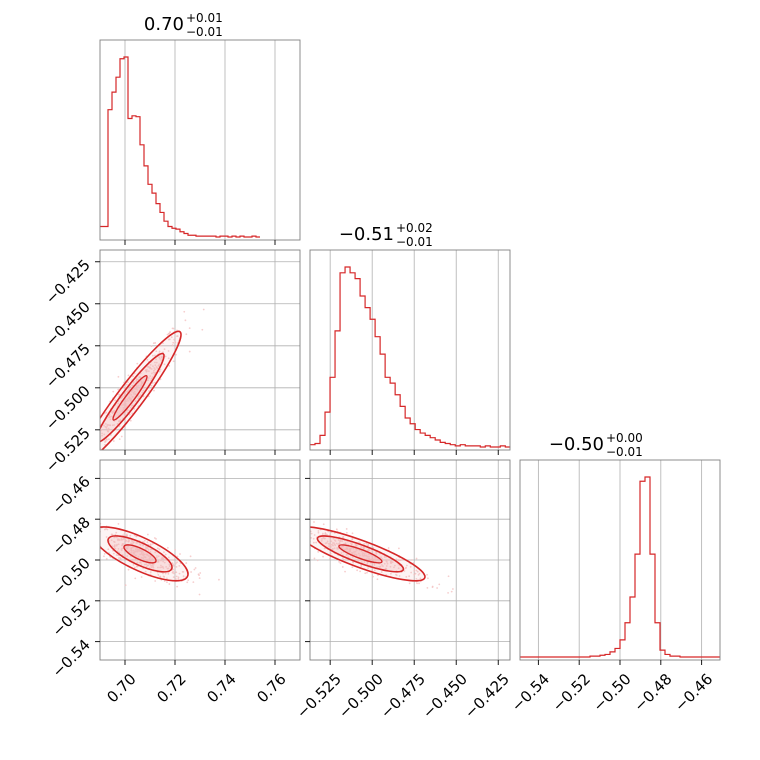  I want to click on y-tick-label: −0.48, so click(71, 535).